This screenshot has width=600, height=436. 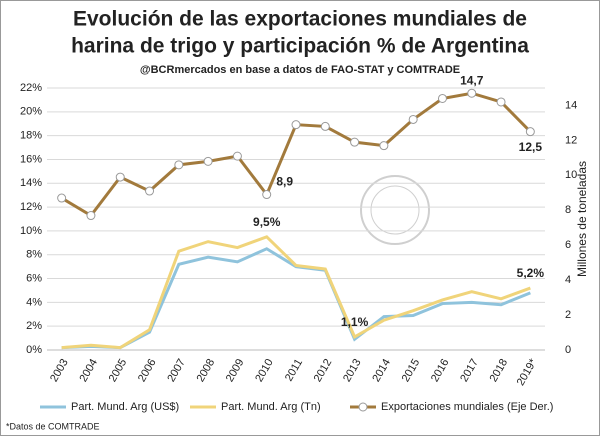 I want to click on data-label: 8,9, so click(x=284, y=182).